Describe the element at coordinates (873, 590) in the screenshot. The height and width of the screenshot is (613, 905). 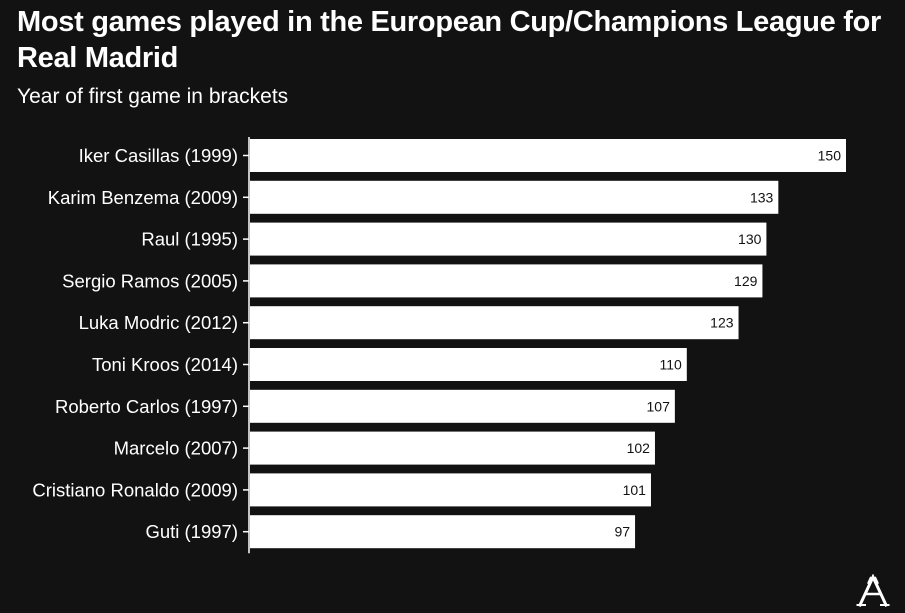
I see `the-athletic-logo-icon` at that location.